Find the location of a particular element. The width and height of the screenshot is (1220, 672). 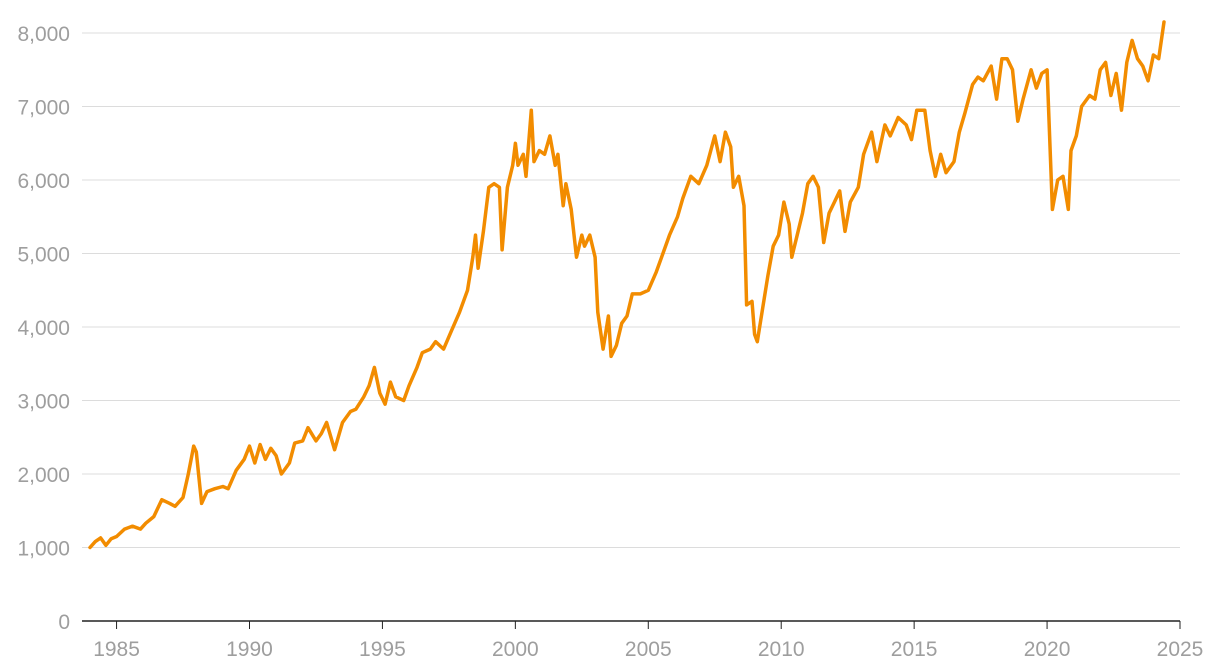

y-tick-label: 1,000 is located at coordinates (43, 549).